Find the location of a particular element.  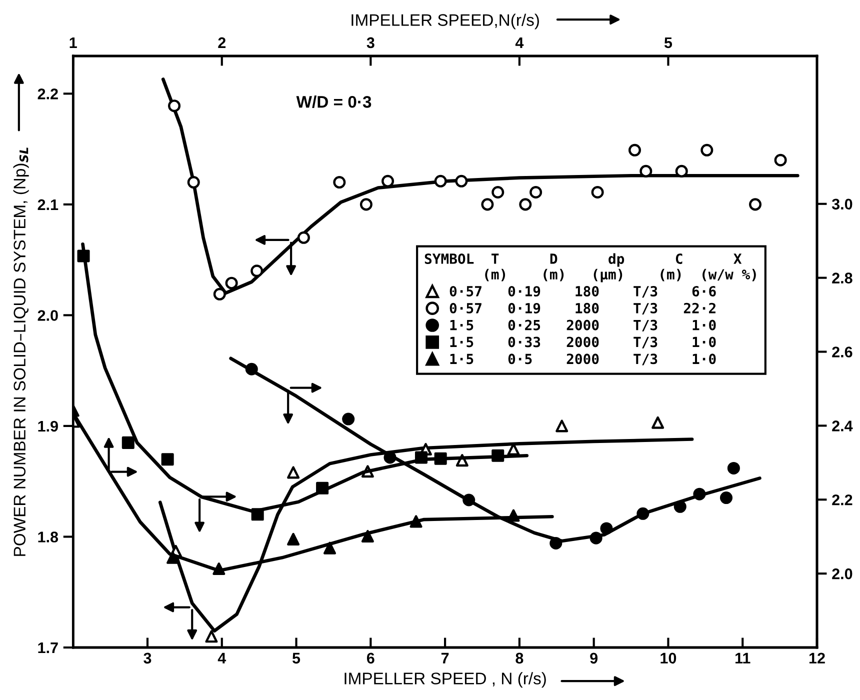

y2-tick-label: 2.4 is located at coordinates (842, 426).